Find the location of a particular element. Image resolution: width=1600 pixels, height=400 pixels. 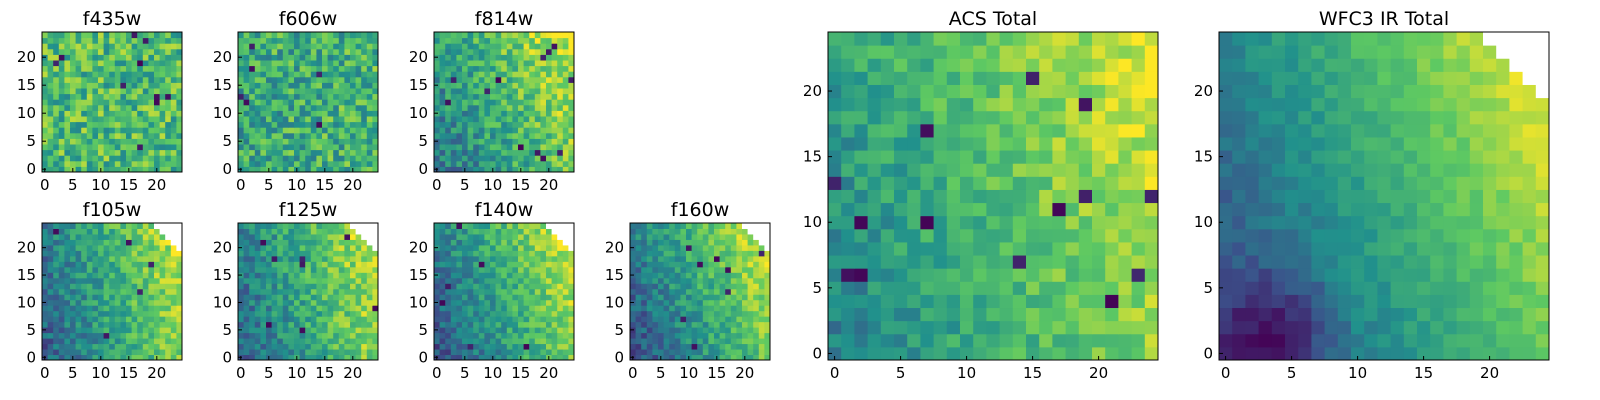

y-tick-label: 20 is located at coordinates (26, 57).